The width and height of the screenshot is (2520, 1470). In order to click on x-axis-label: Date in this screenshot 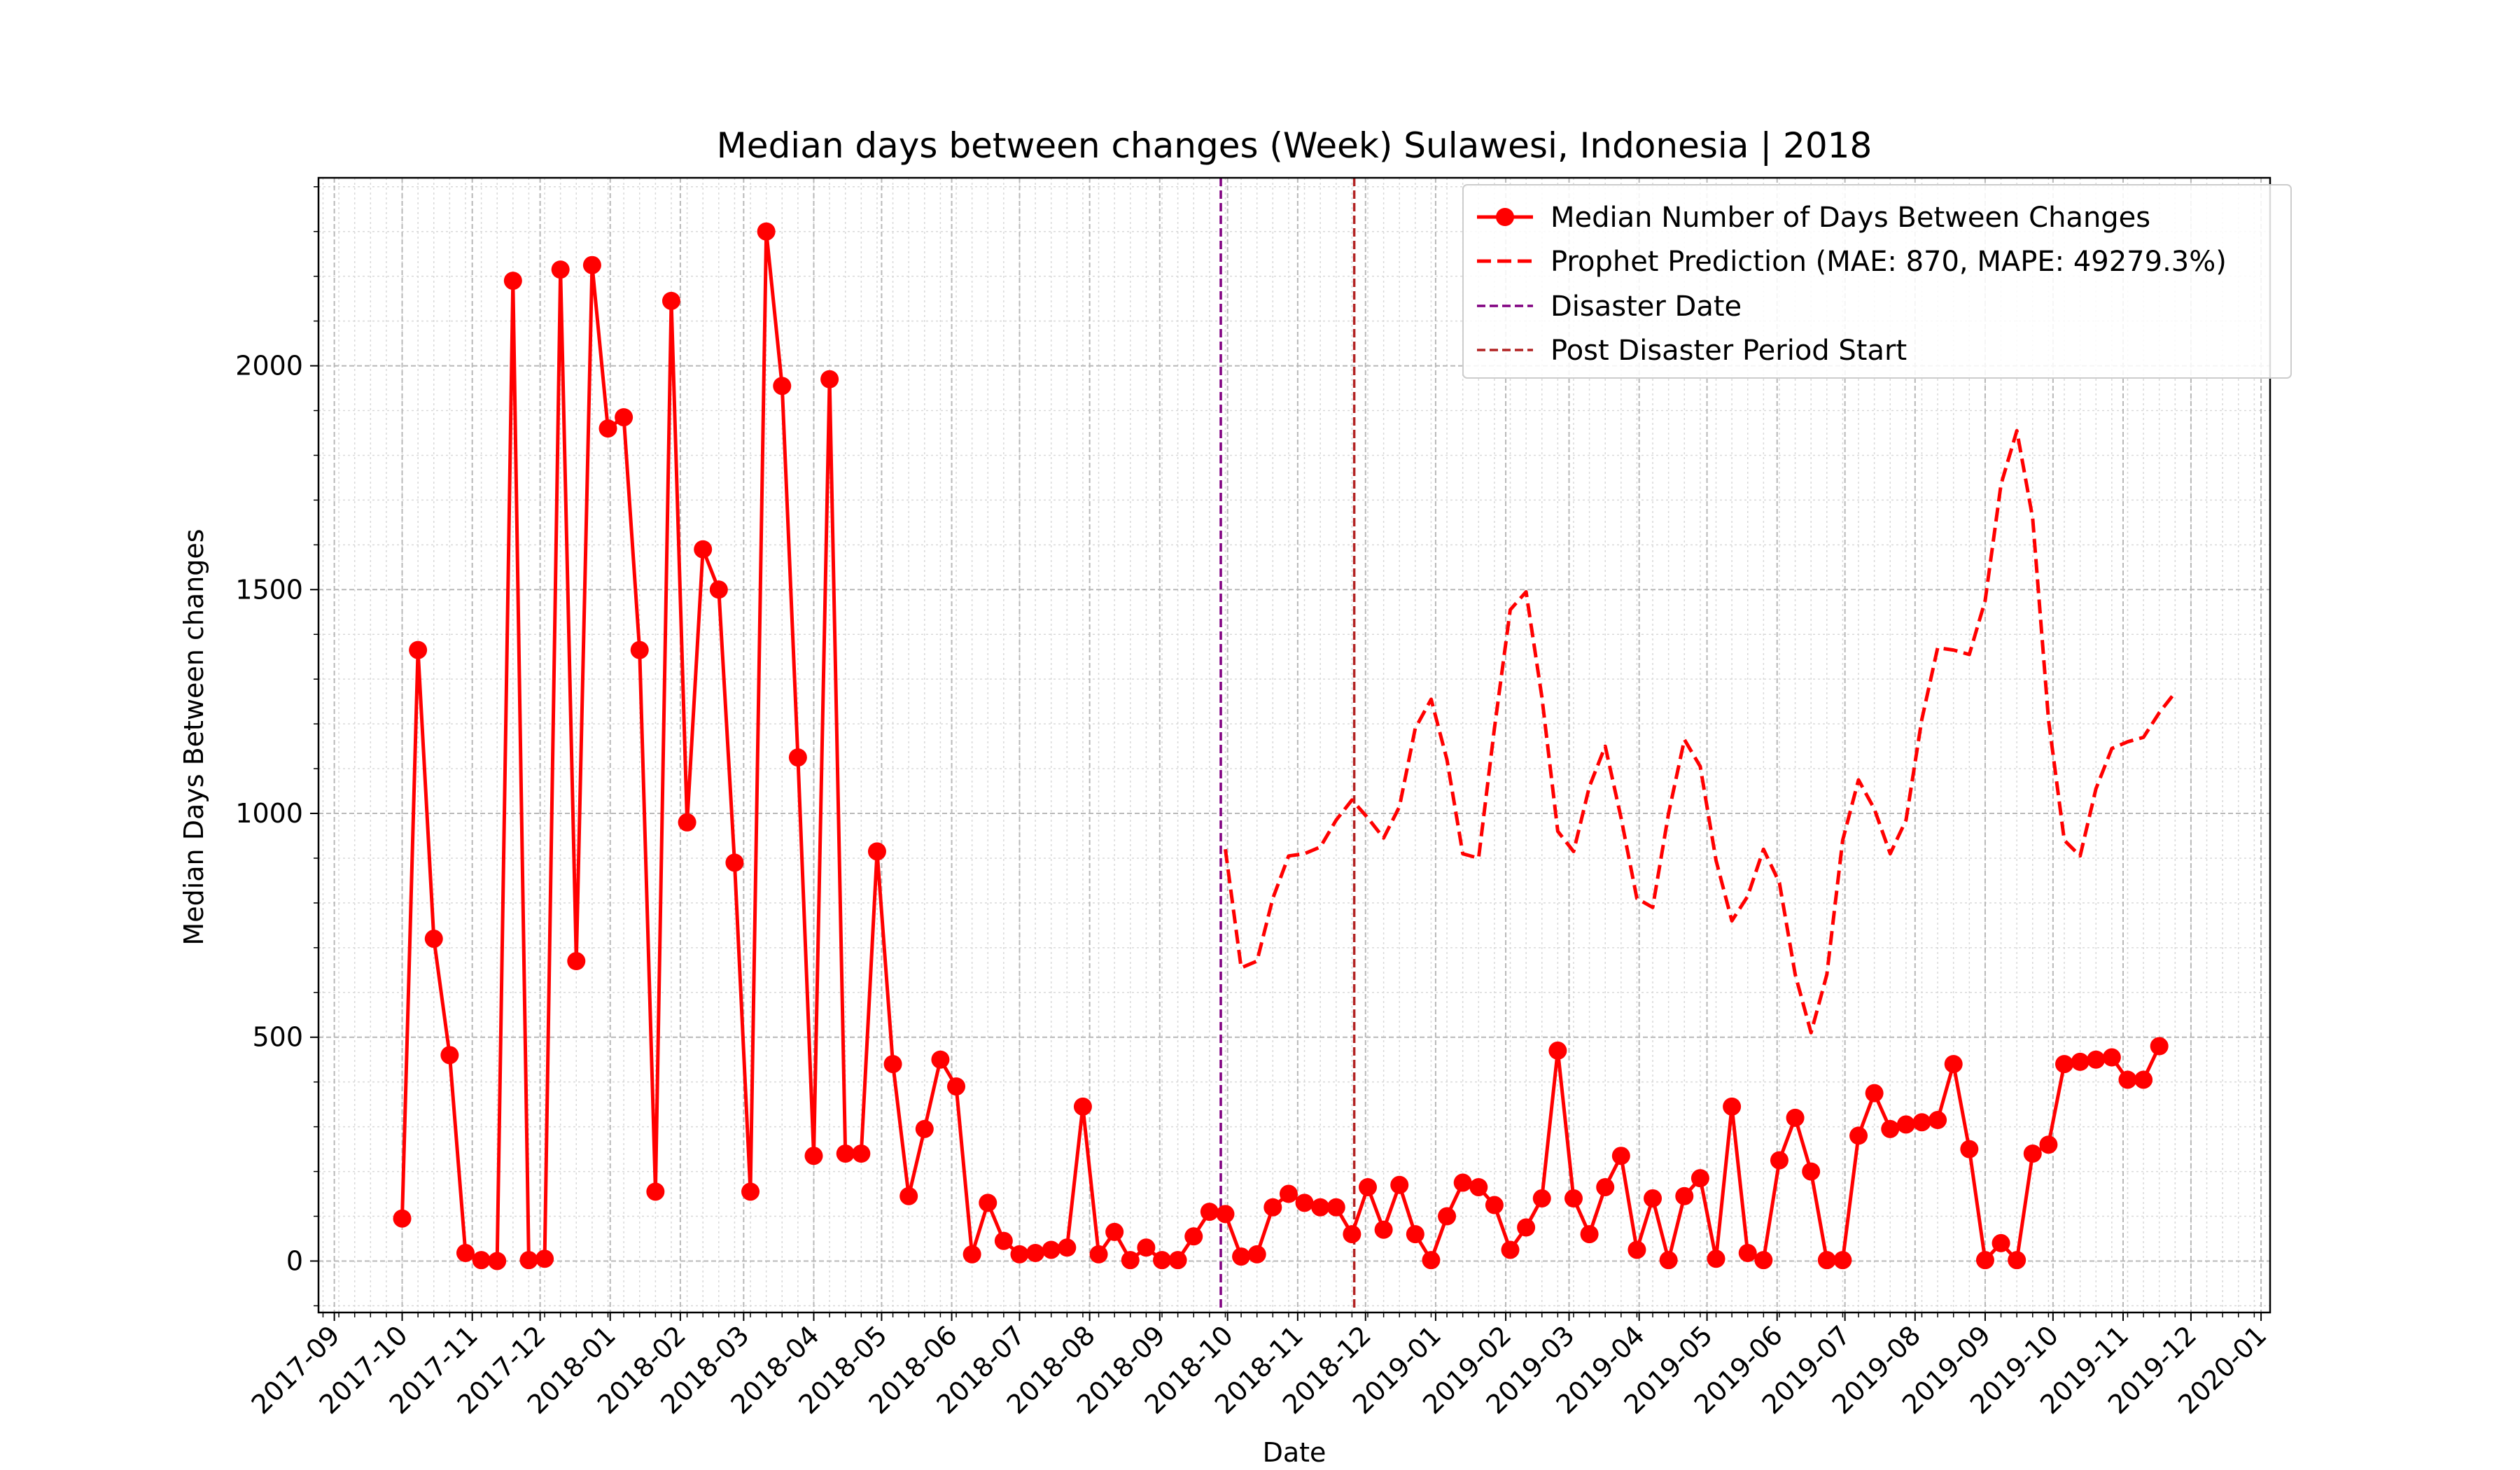, I will do `click(1294, 1452)`.